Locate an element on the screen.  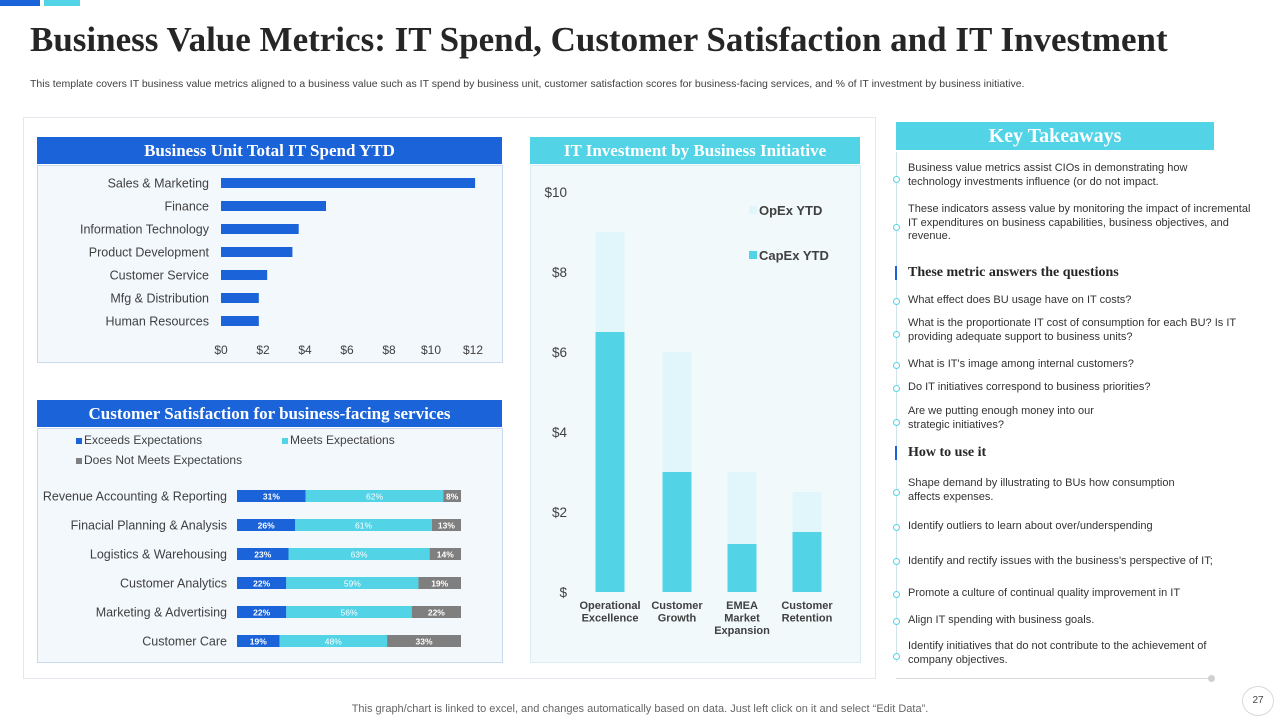
spend-category-label: Product Development is located at coordinates (149, 253).